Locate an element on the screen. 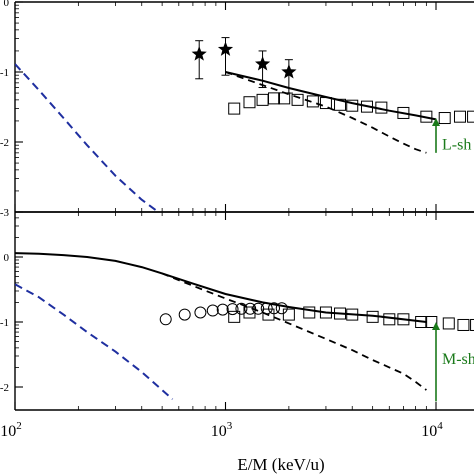 The image size is (474, 474). x-tick-exponent: 3 is located at coordinates (230, 426).